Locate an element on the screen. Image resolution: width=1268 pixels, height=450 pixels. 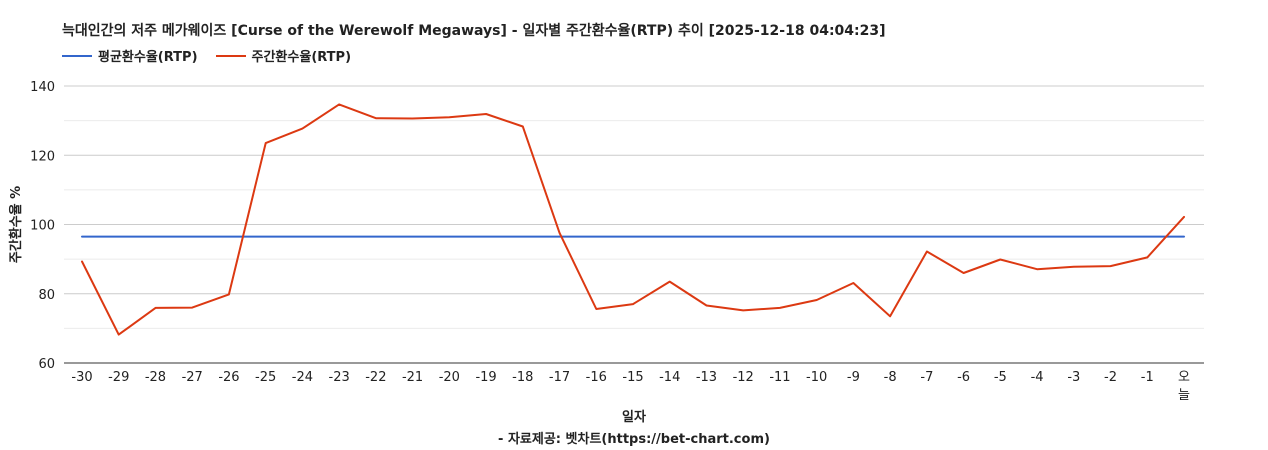
x-tick-label: -21 is located at coordinates (412, 377).